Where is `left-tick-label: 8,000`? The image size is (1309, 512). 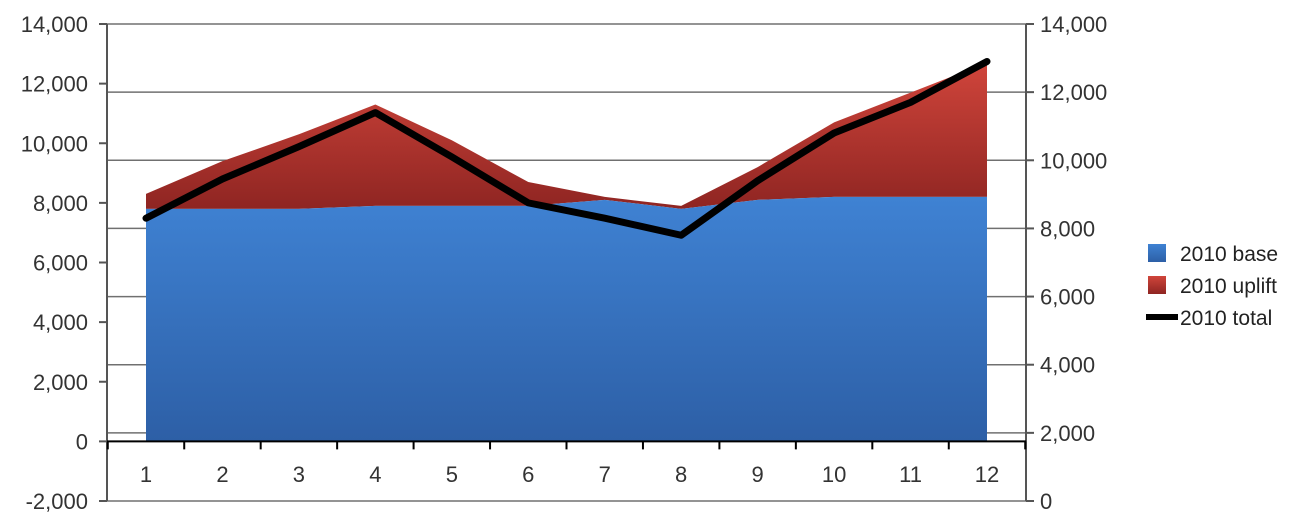 left-tick-label: 8,000 is located at coordinates (60, 203).